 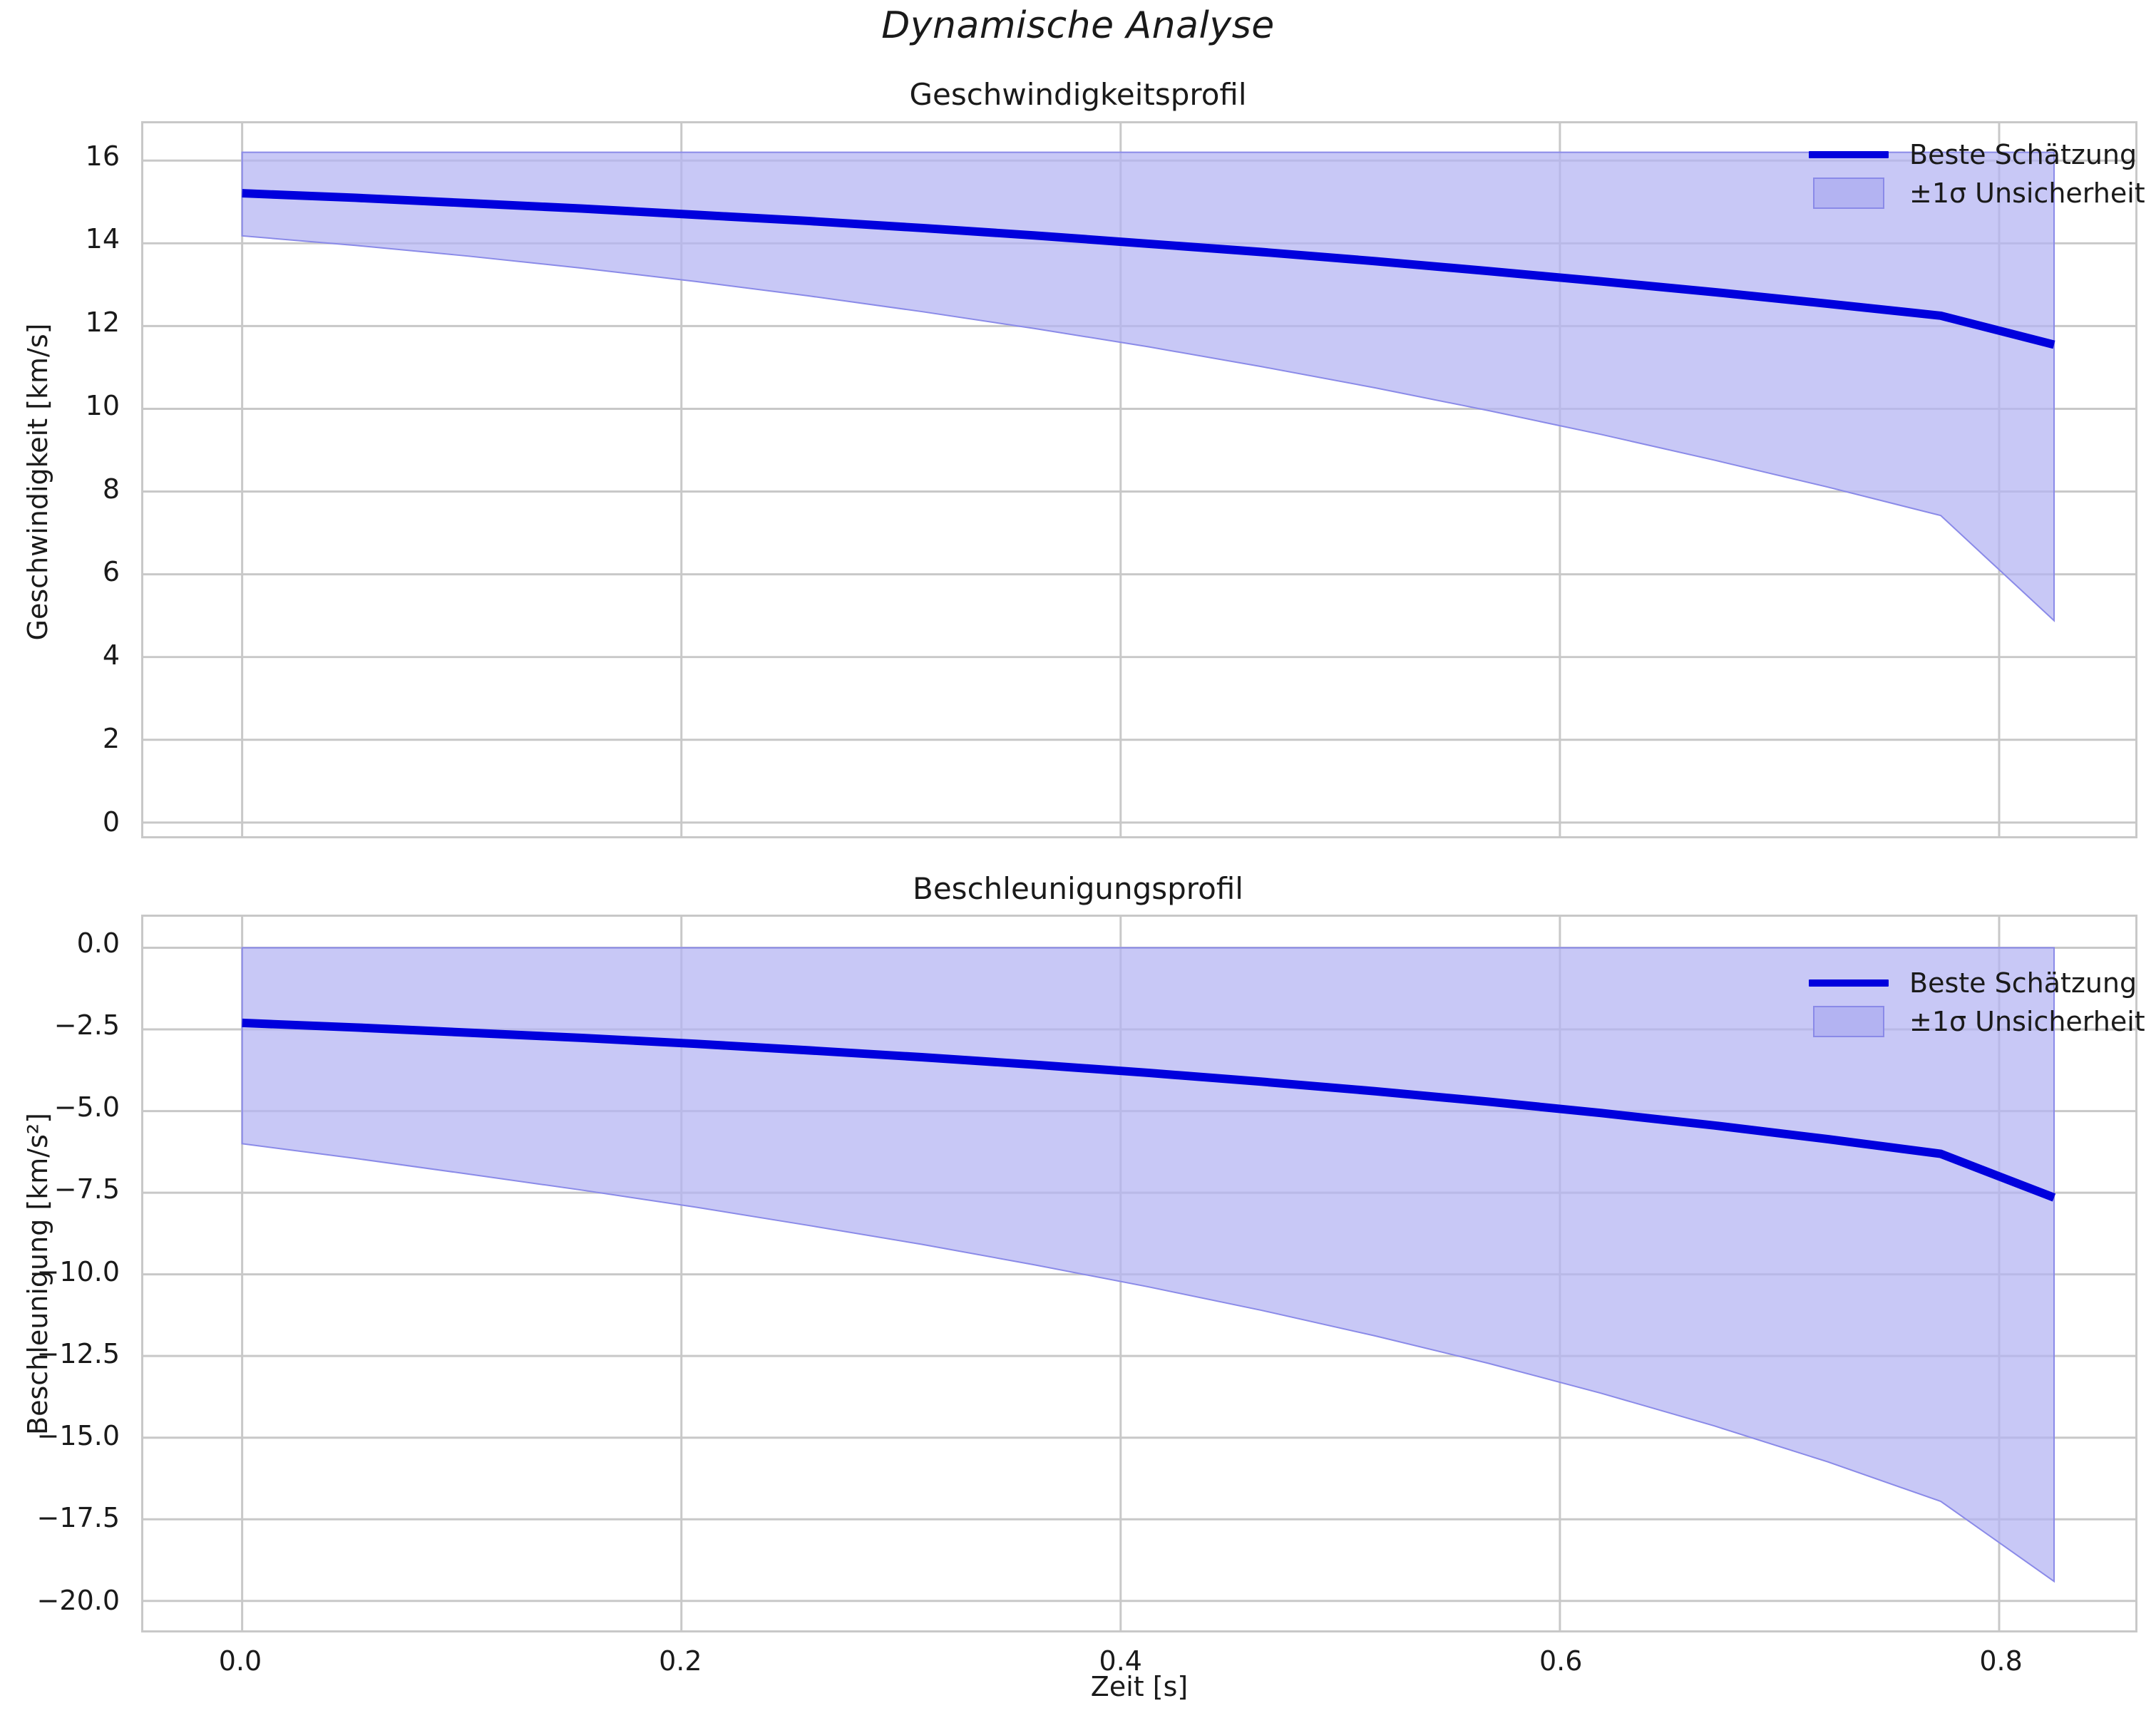 What do you see at coordinates (98, 943) in the screenshot?
I see `y-tick-label: 0.0` at bounding box center [98, 943].